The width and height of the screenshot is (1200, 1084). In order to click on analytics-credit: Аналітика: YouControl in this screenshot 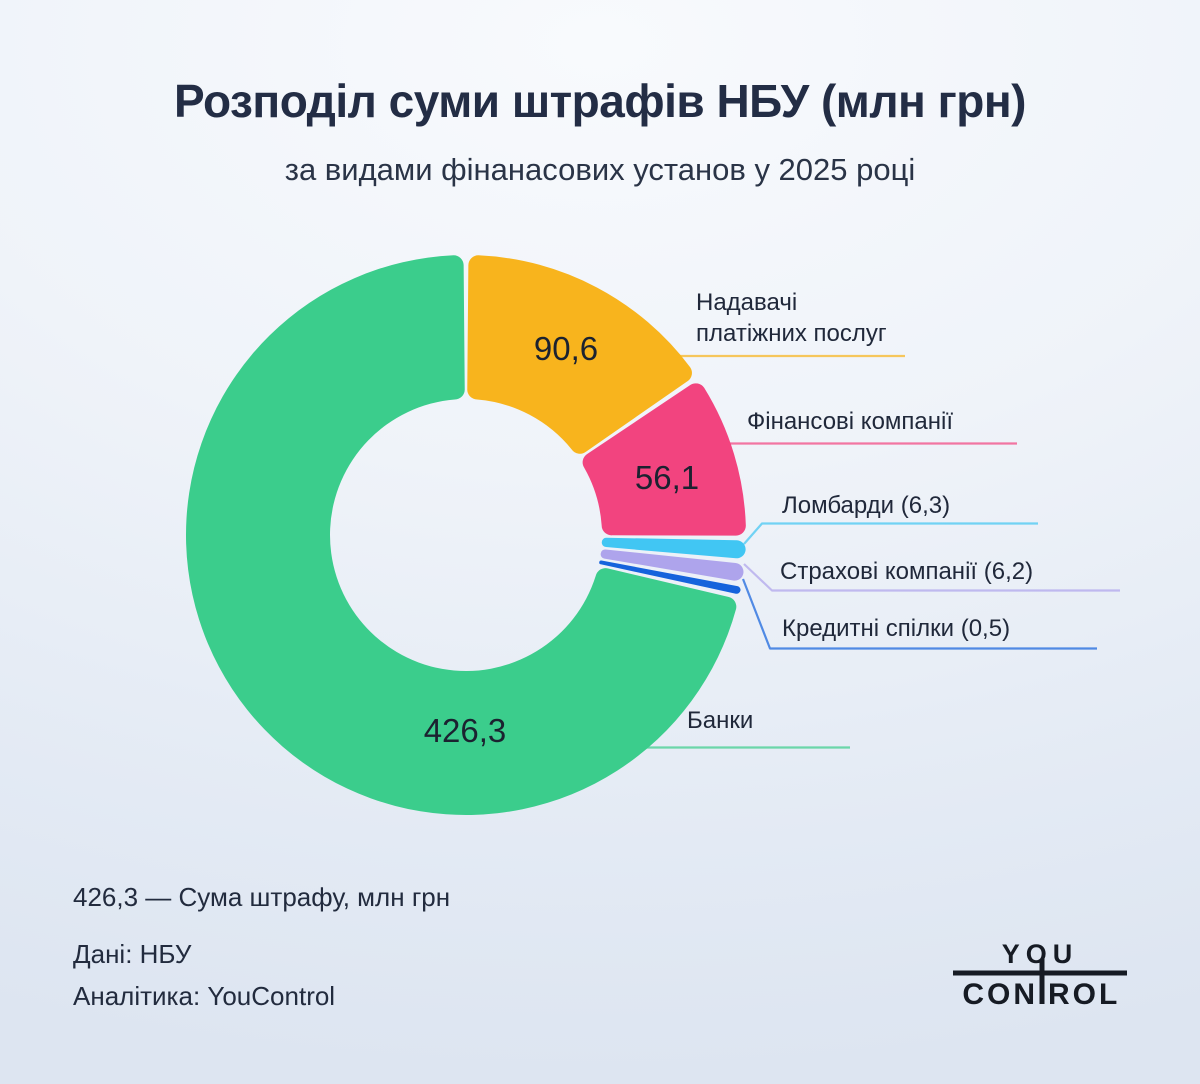, I will do `click(204, 996)`.